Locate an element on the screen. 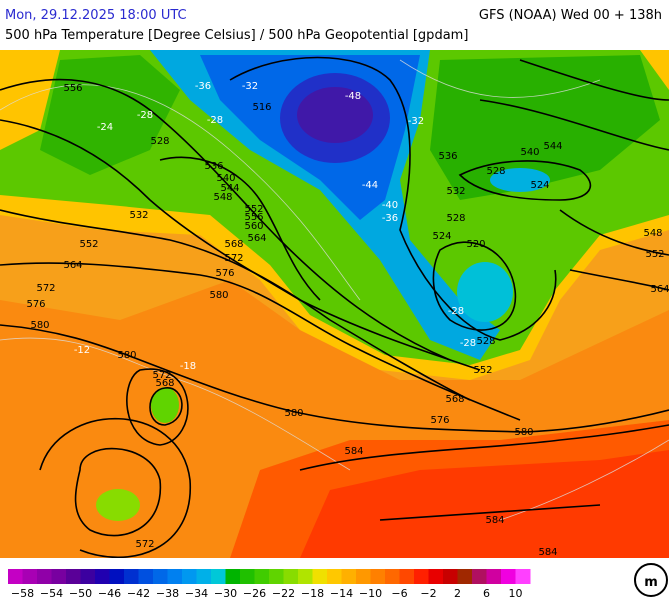 The width and height of the screenshot is (669, 604). contour-label: 536 is located at coordinates (213, 166).